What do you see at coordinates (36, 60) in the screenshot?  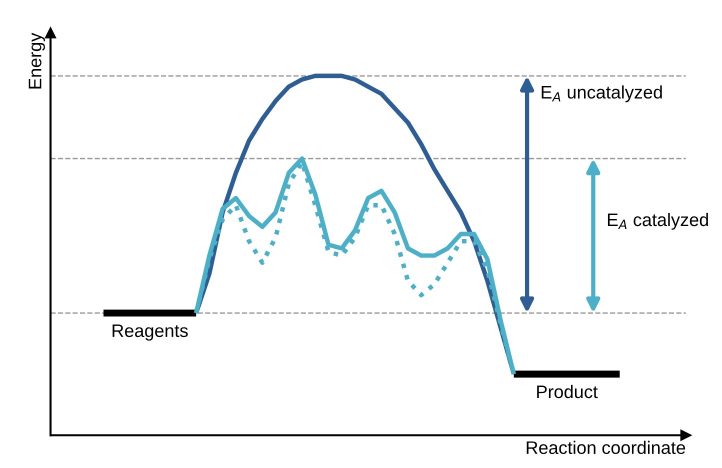 I see `y-axis-title: Energy` at bounding box center [36, 60].